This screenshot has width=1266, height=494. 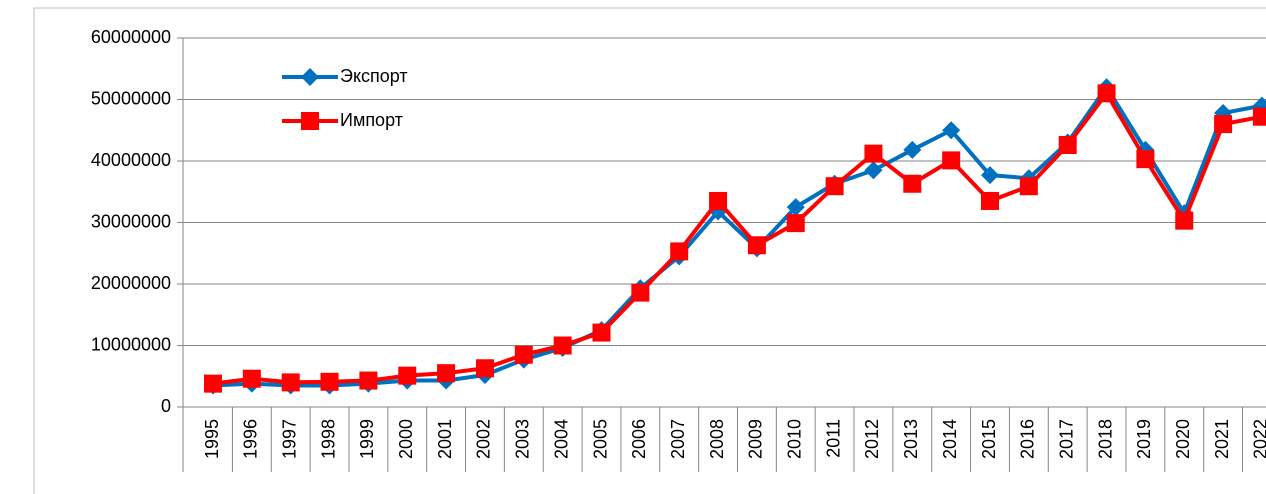 What do you see at coordinates (131, 37) in the screenshot?
I see `y-tick-label: 60000000` at bounding box center [131, 37].